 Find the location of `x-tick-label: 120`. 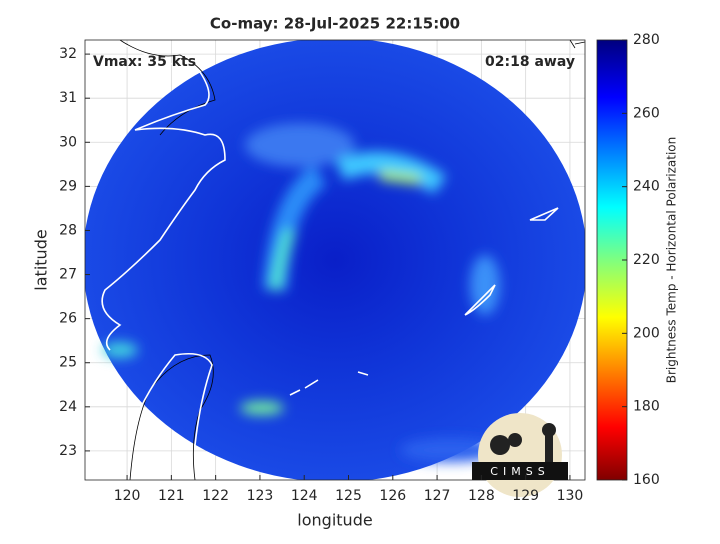

x-tick-label: 120 is located at coordinates (127, 496).